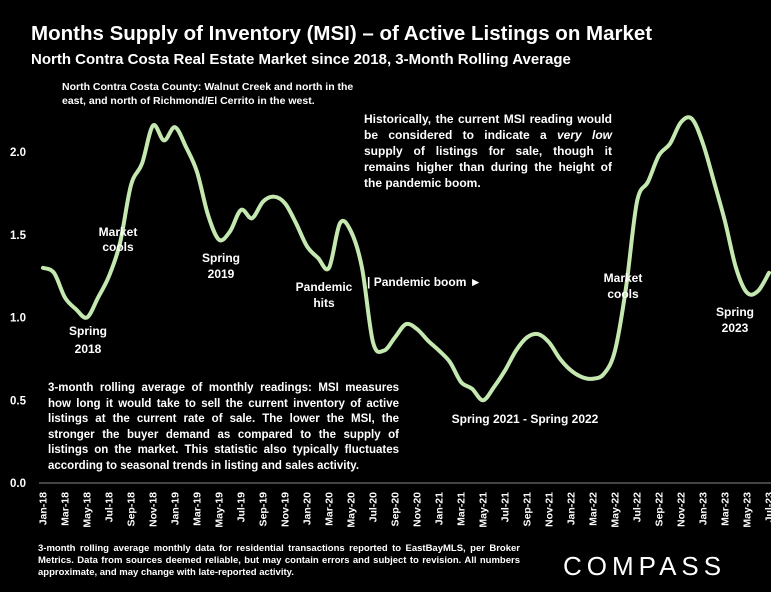 Image resolution: width=771 pixels, height=592 pixels. I want to click on x-tick-label: Jan-18, so click(44, 508).